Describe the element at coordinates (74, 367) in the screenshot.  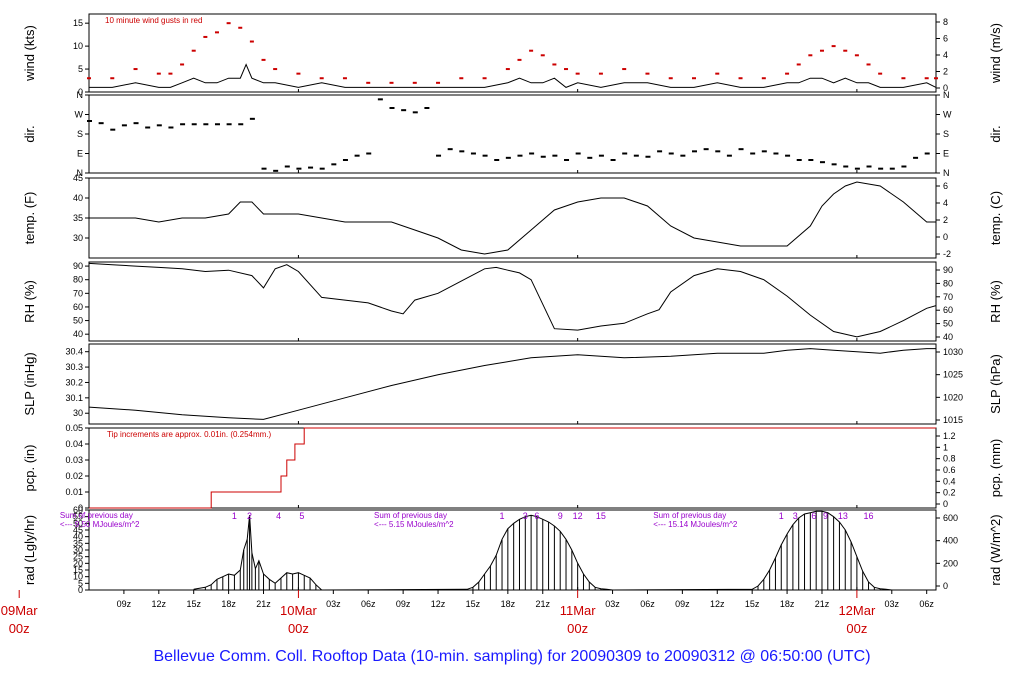
I see `ytick-label-slp: 30.3` at that location.